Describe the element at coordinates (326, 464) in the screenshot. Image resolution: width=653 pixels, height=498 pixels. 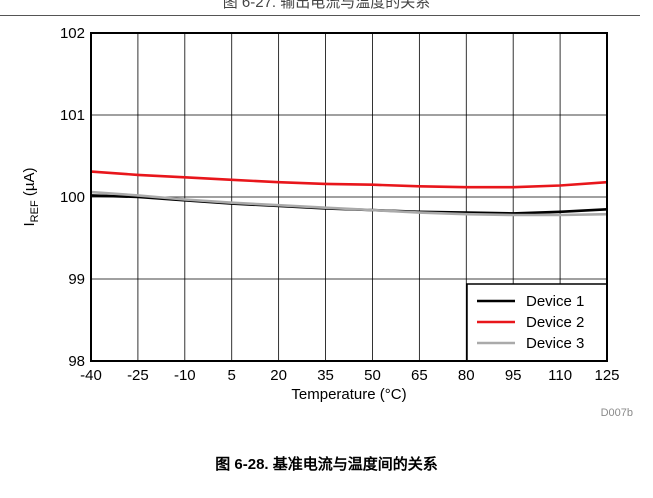
I see `figure-caption: 图 6-28. 基准电流与温度间的关系` at that location.